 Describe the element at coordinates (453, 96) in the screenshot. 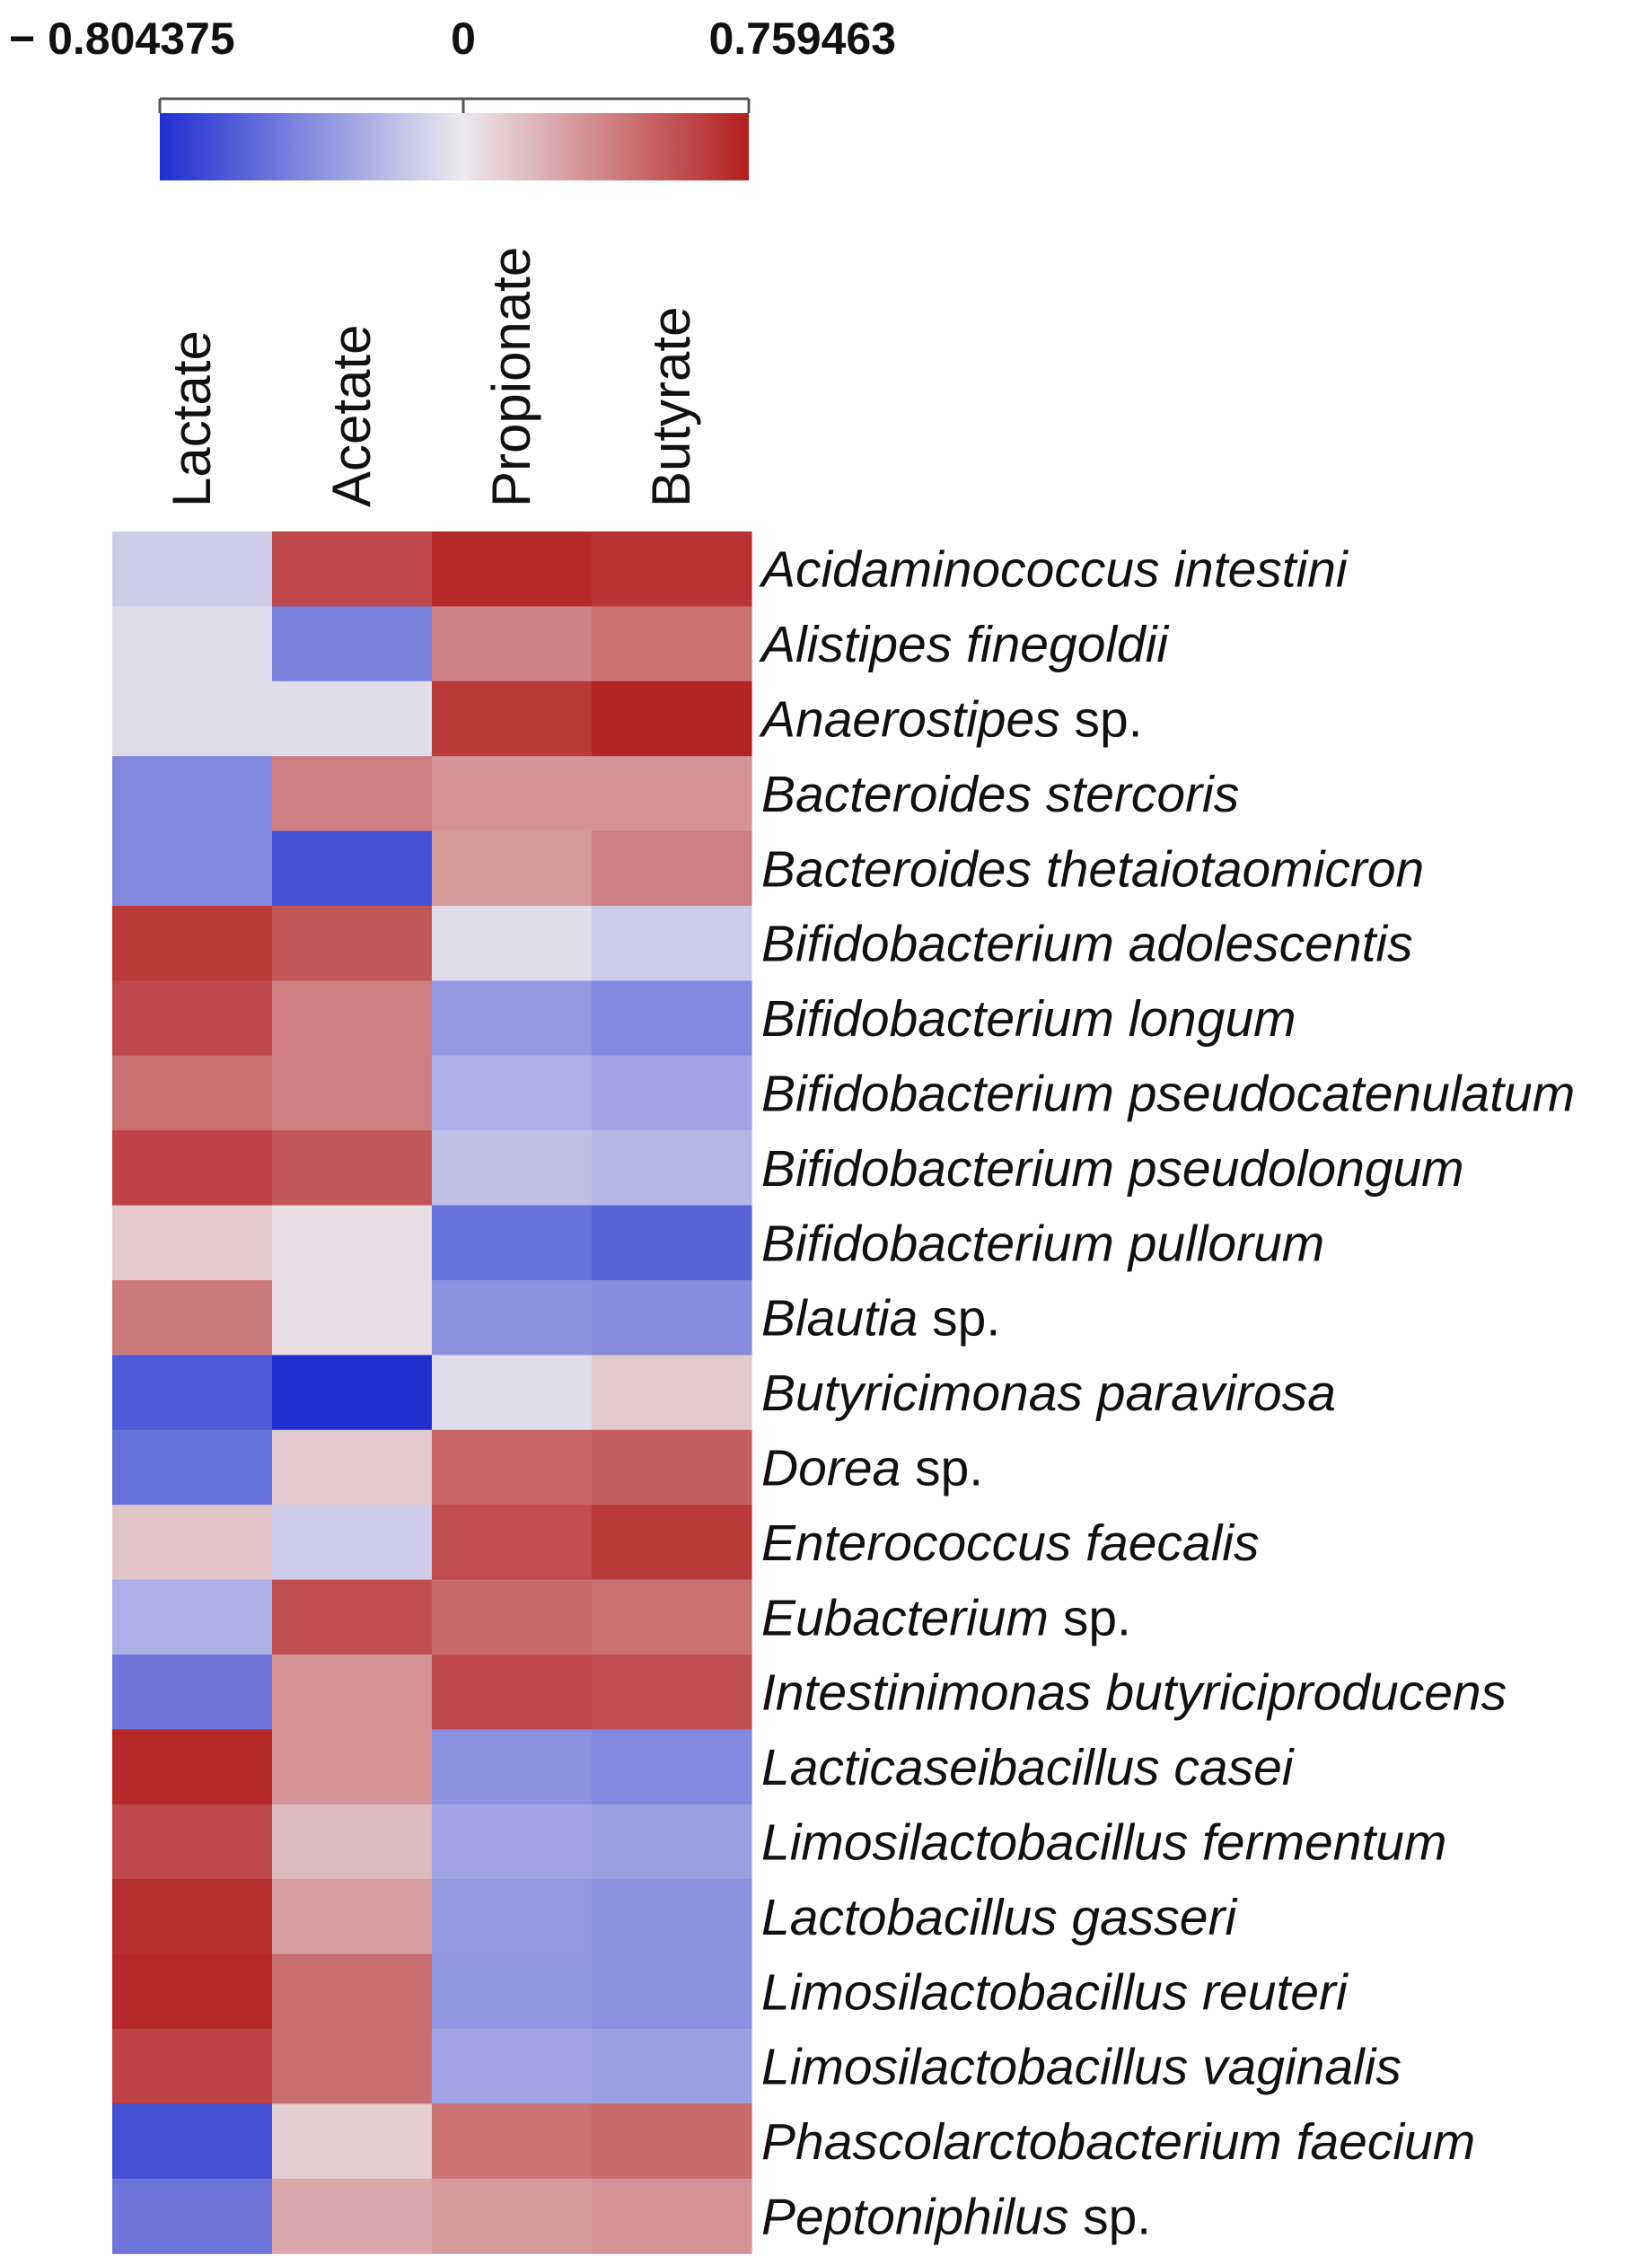

I see `colorbar-legend: − 0.804375 0 0.759463` at that location.